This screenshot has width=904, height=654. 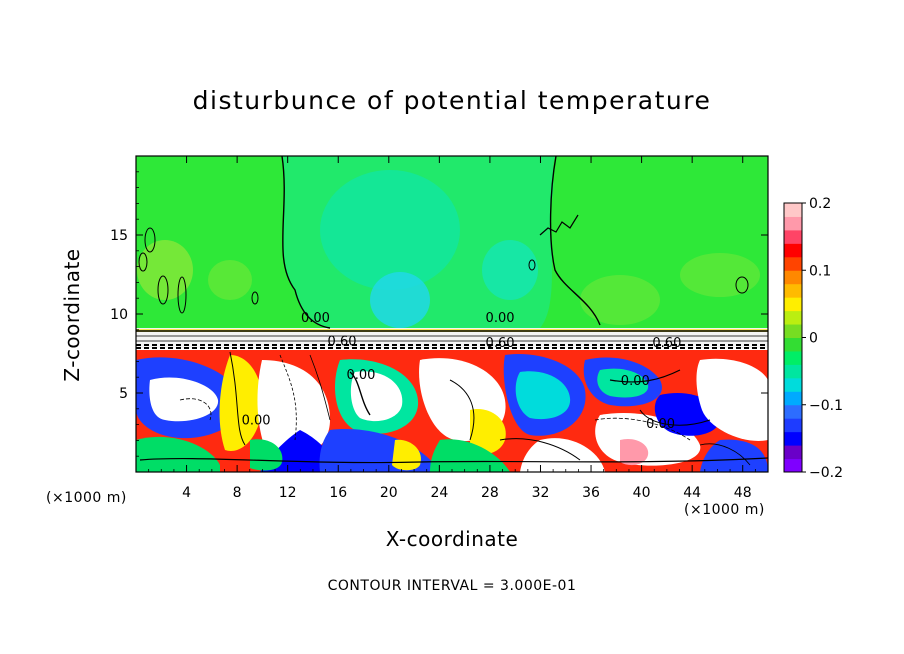 I want to click on inversion-band, so click(x=452, y=338).